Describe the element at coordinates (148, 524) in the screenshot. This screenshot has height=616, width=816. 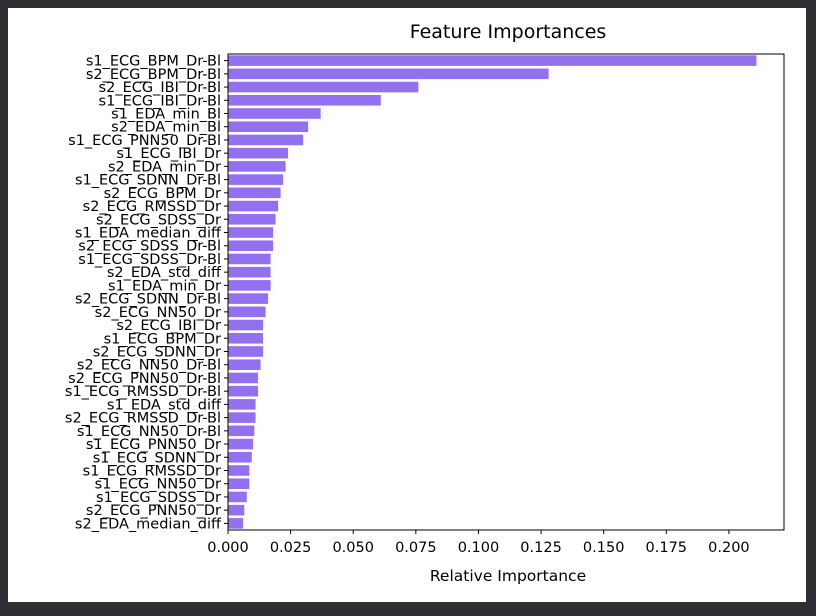
I see `y-tick-label: s2_EDA_median_diff` at that location.